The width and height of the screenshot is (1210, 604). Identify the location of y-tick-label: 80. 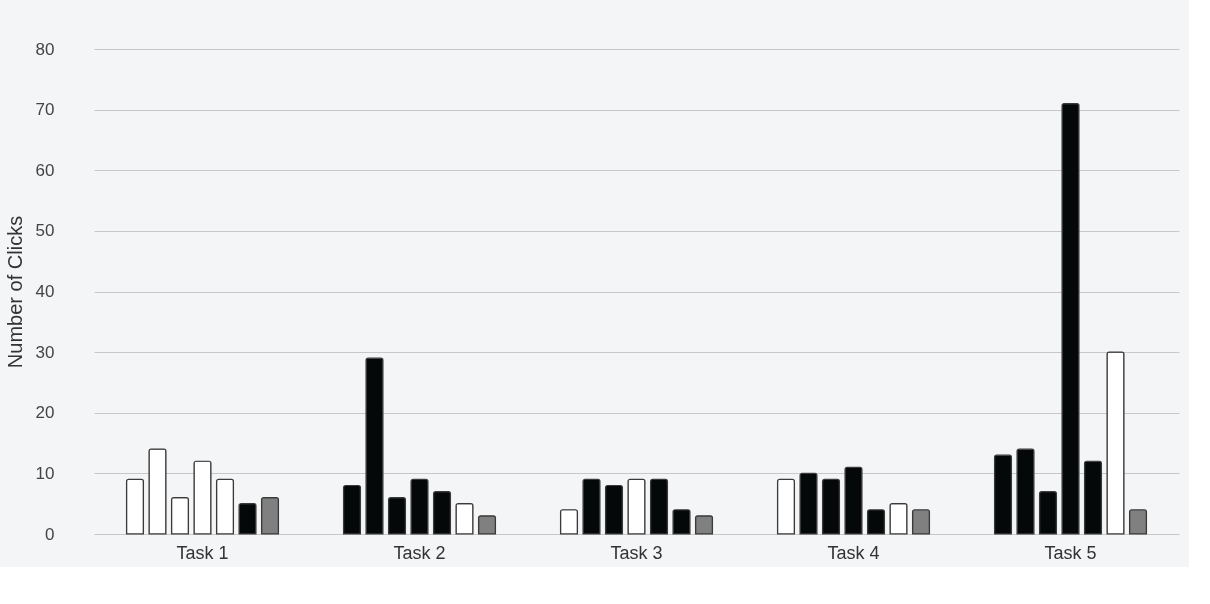
(45, 49).